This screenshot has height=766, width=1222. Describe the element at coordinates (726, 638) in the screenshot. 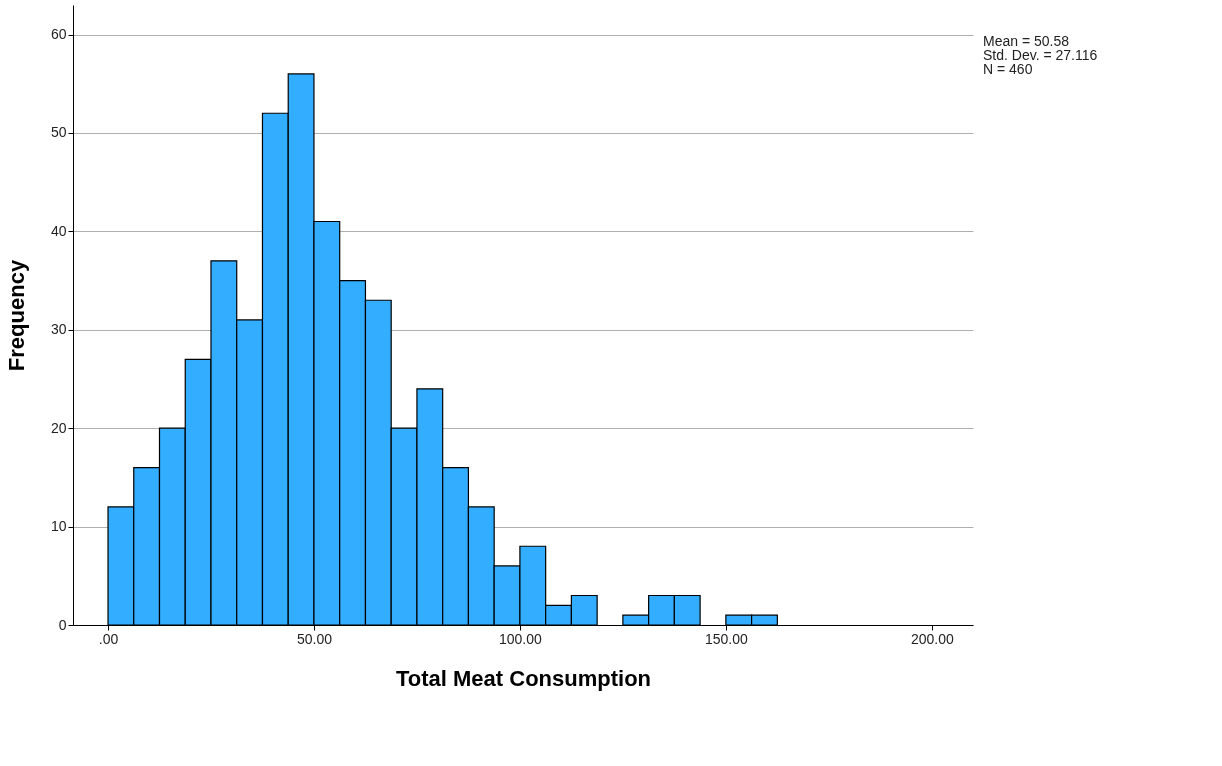

I see `x-tick-label: 150.00` at that location.